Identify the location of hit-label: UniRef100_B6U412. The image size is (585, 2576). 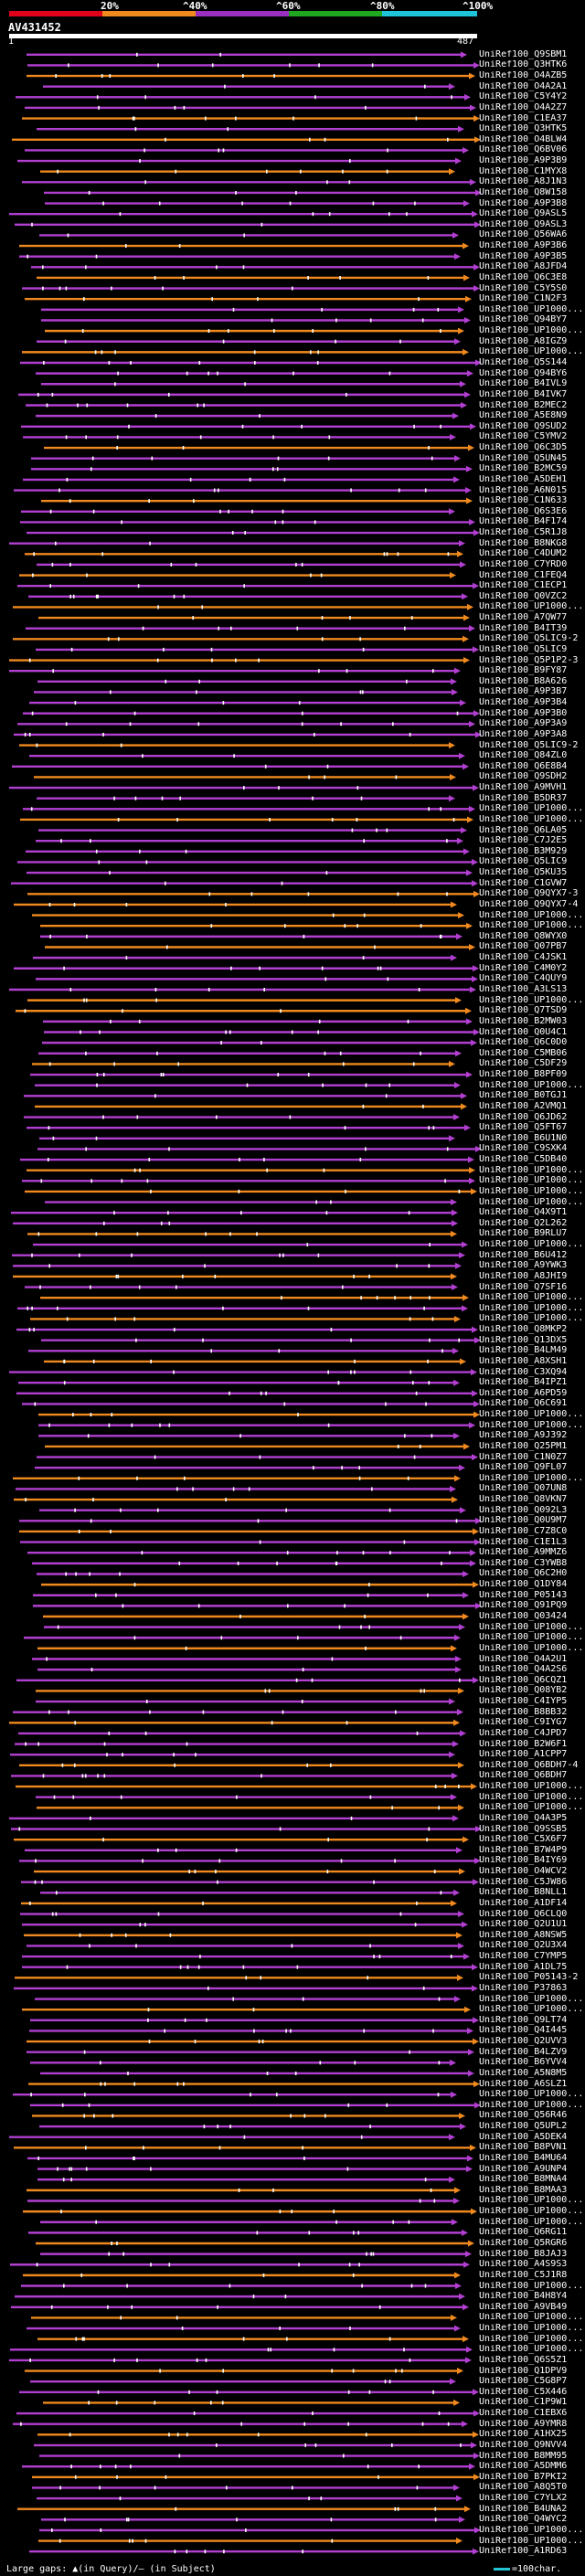
(523, 1255).